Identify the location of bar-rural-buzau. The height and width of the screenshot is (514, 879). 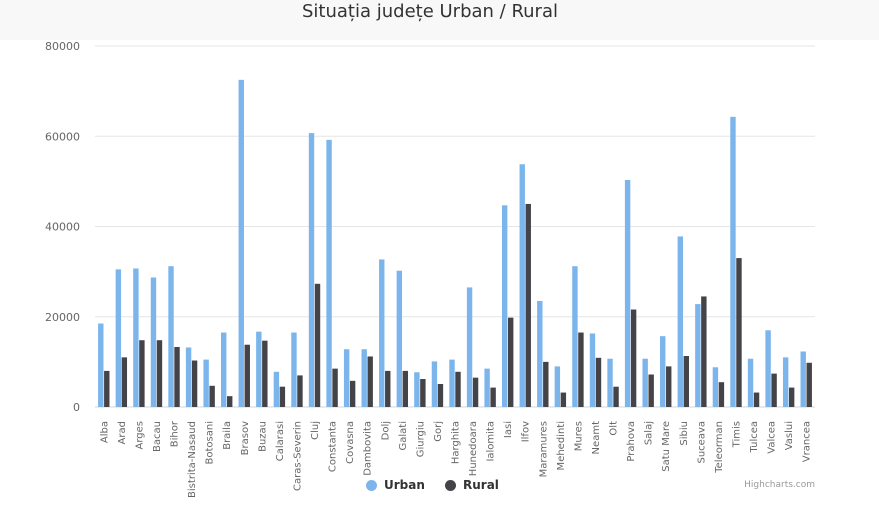
(265, 373).